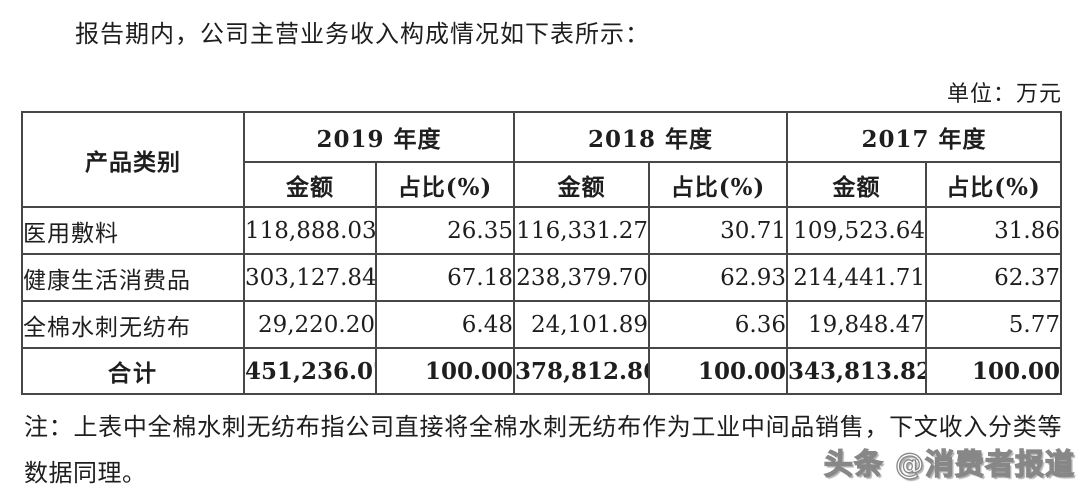 Image resolution: width=1080 pixels, height=488 pixels. I want to click on header-amount-2017: 金额, so click(856, 184).